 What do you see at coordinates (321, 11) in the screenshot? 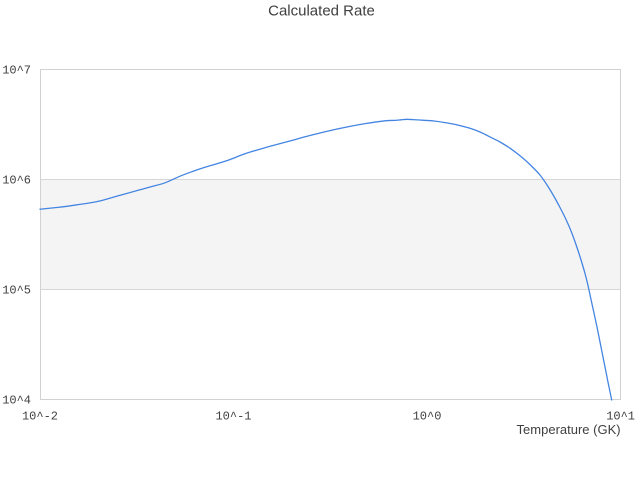
I see `svg-text: Calculated Rate` at bounding box center [321, 11].